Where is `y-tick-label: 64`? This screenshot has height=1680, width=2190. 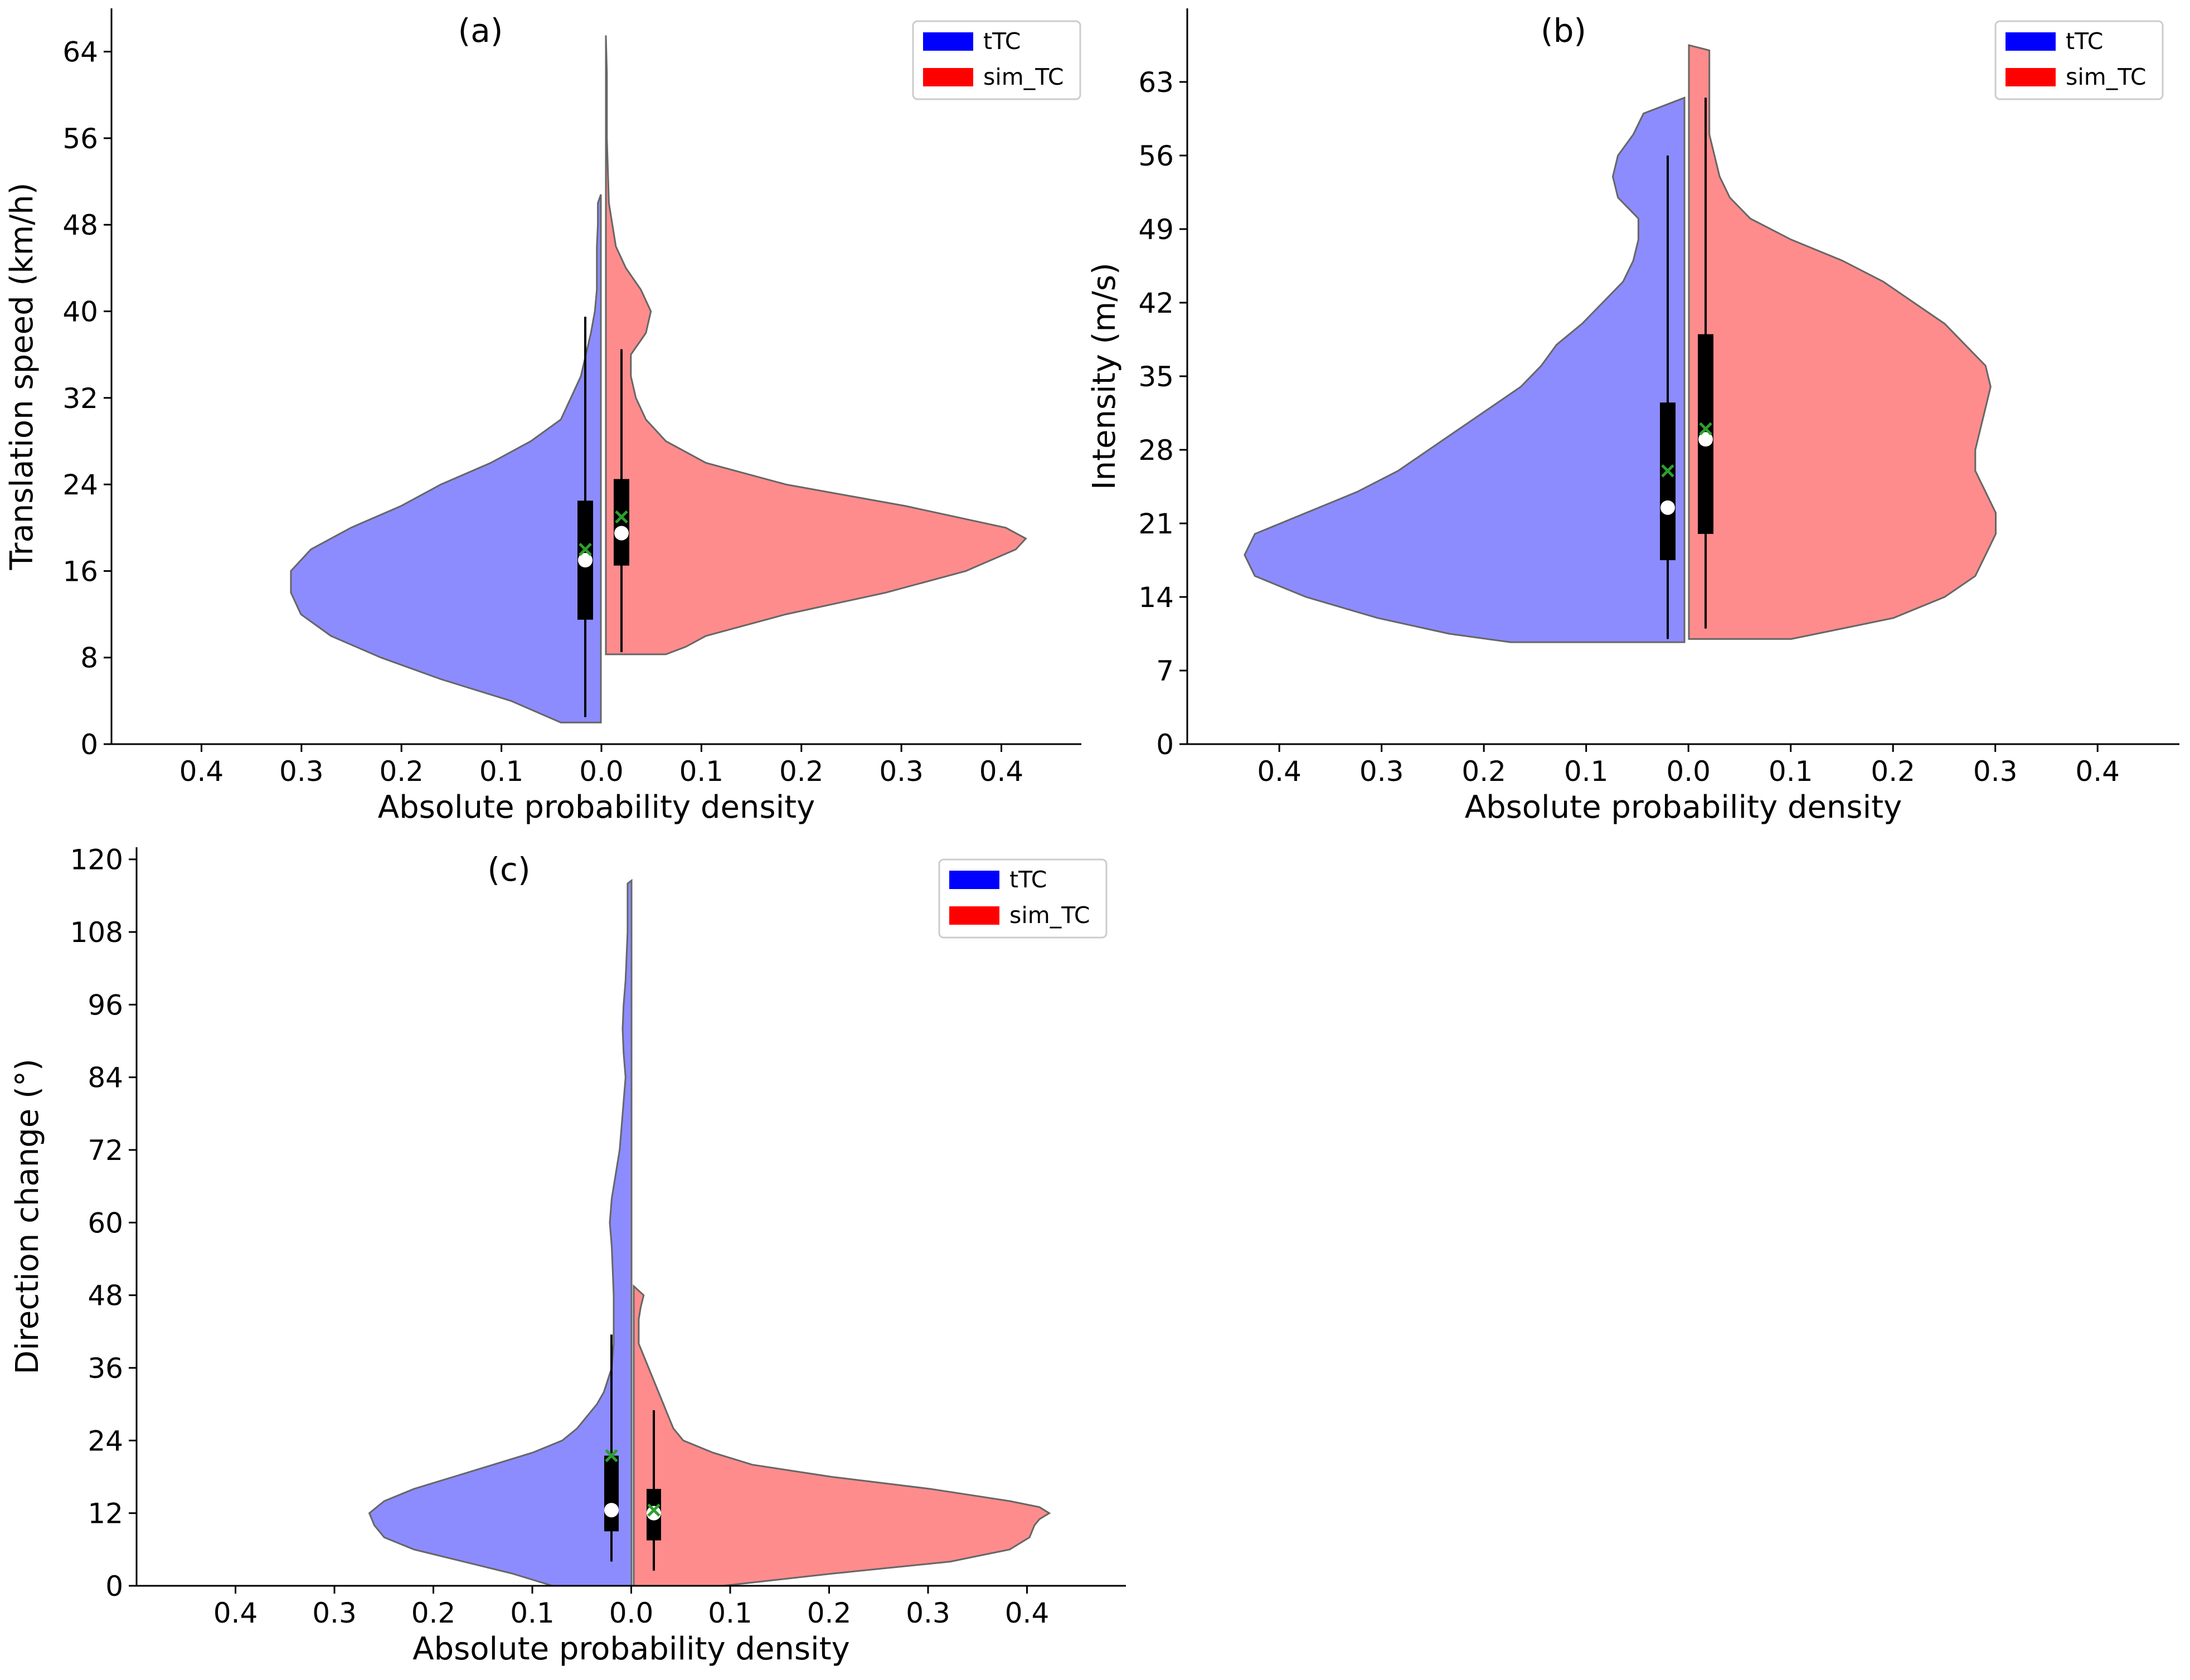
y-tick-label: 64 is located at coordinates (80, 52).